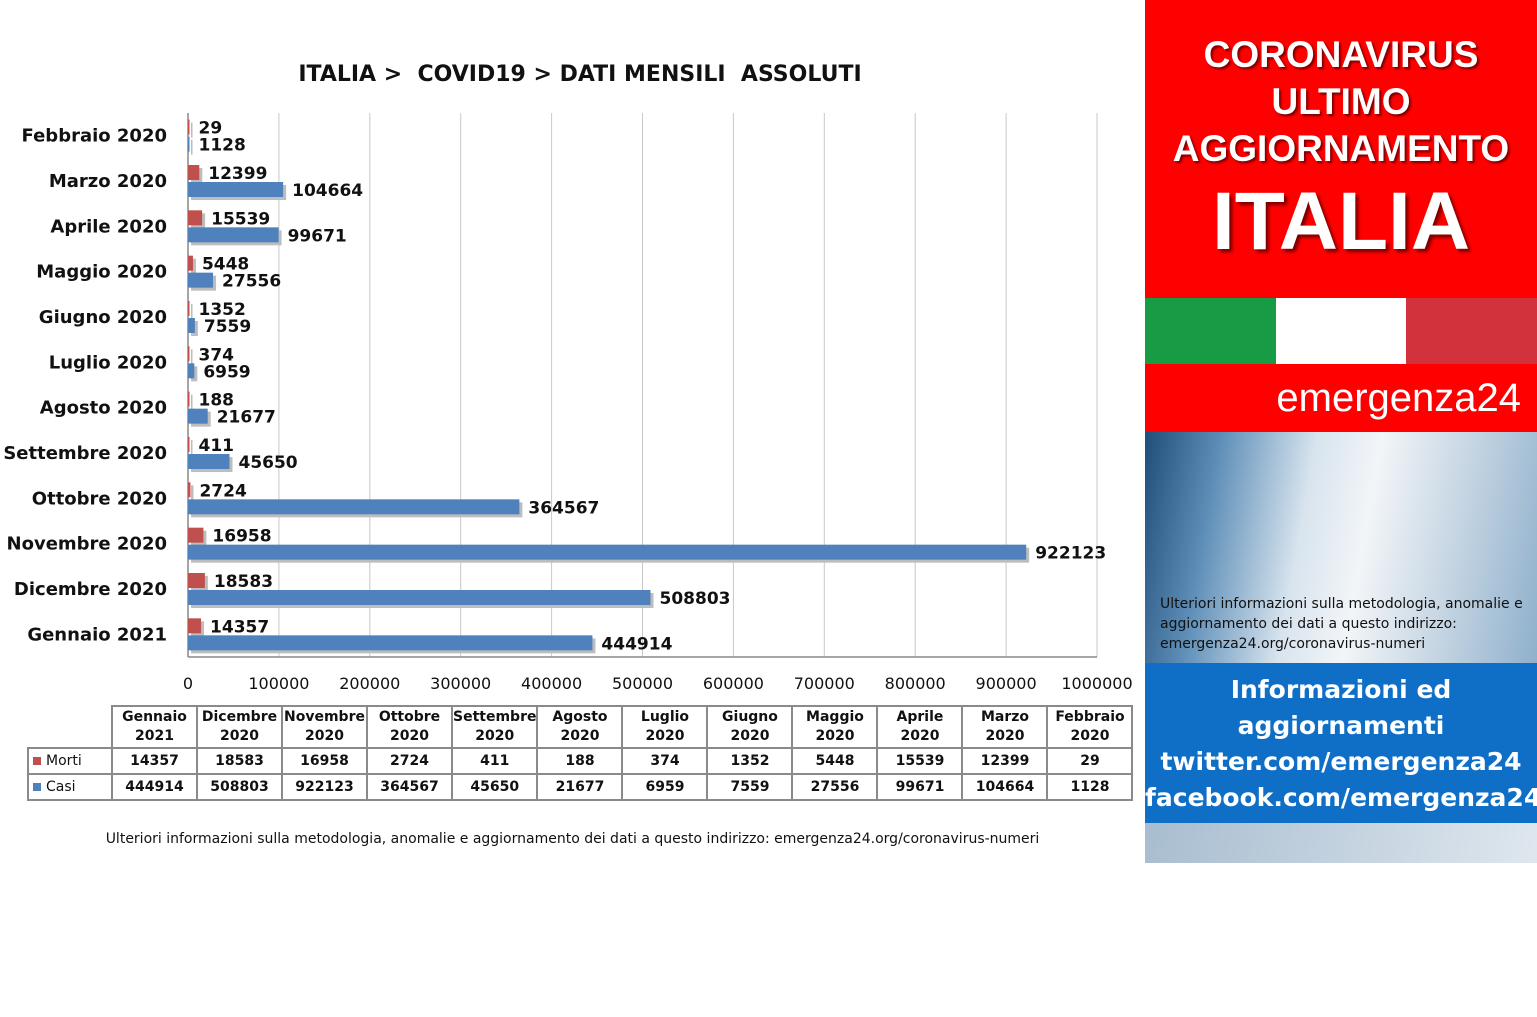 This screenshot has width=1537, height=1017. Describe the element at coordinates (834, 761) in the screenshot. I see `table-cell: 5448` at that location.